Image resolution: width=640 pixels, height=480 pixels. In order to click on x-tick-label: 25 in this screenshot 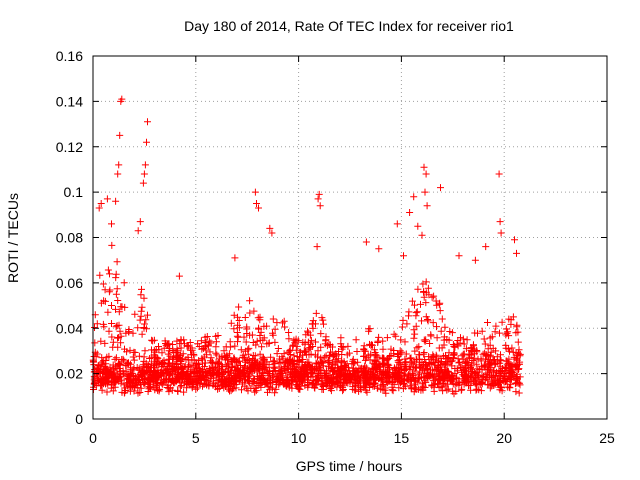, I will do `click(607, 438)`.